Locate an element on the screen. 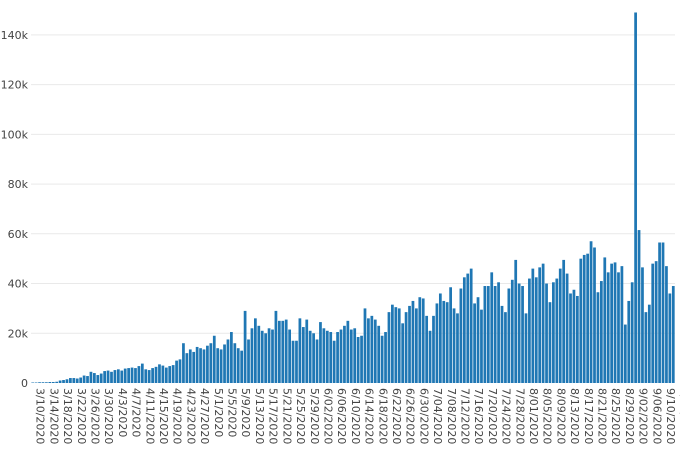 The image size is (680, 453). x-tick-label: 8/09/2020 is located at coordinates (560, 416).